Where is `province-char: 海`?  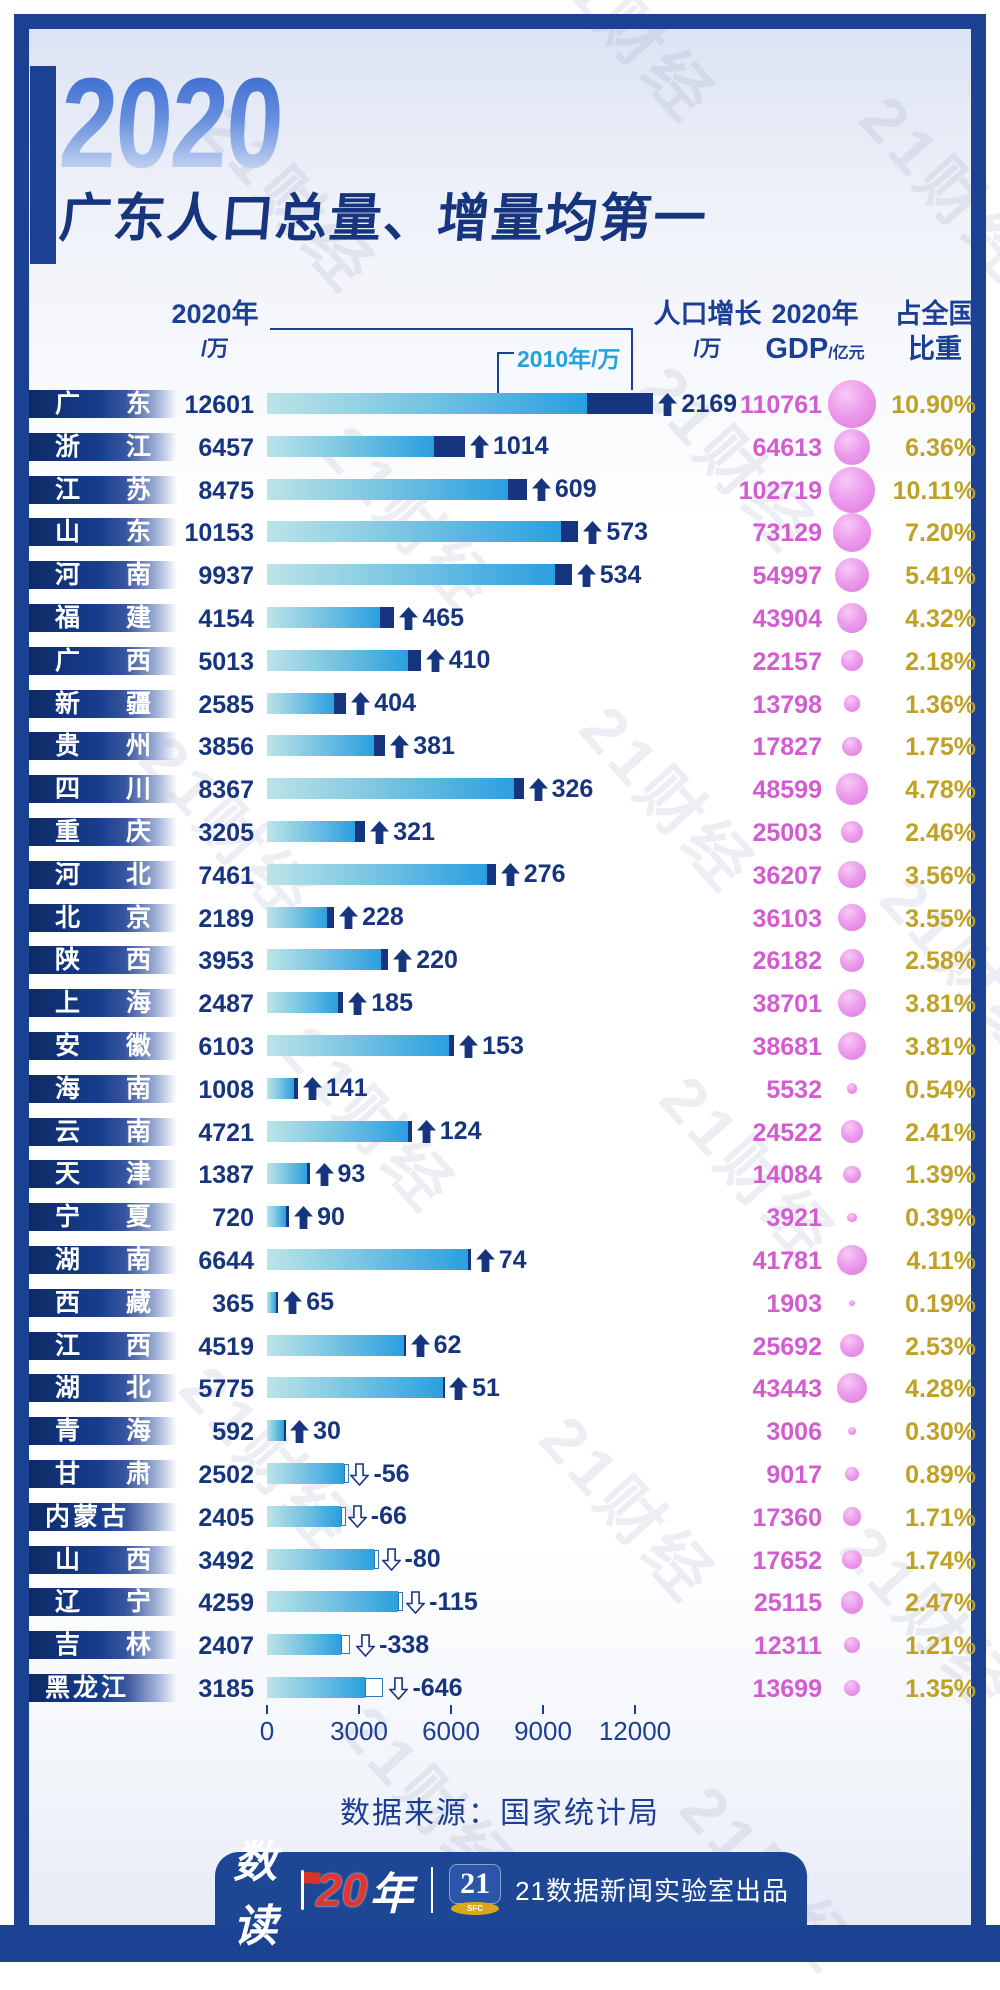
province-char: 海 is located at coordinates (68, 1088).